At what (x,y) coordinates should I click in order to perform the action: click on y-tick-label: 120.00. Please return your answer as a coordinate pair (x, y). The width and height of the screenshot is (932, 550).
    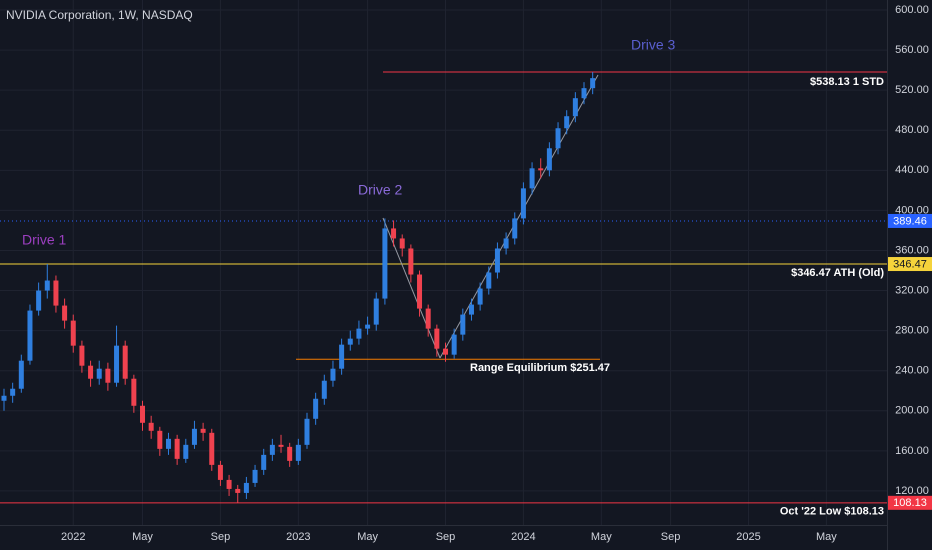
    Looking at the image, I should click on (912, 491).